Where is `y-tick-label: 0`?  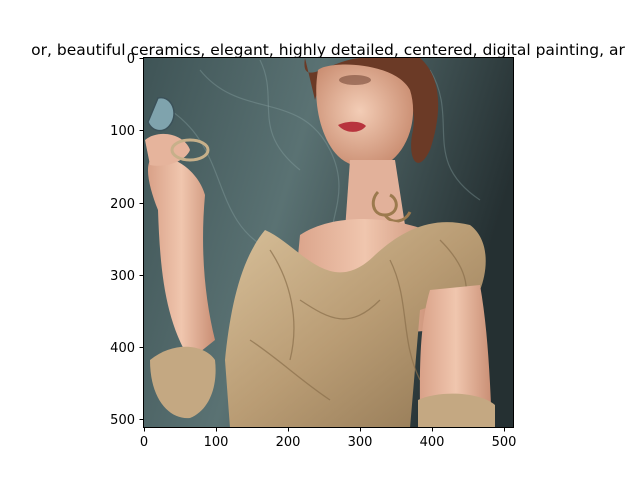
y-tick-label: 0 is located at coordinates (131, 59).